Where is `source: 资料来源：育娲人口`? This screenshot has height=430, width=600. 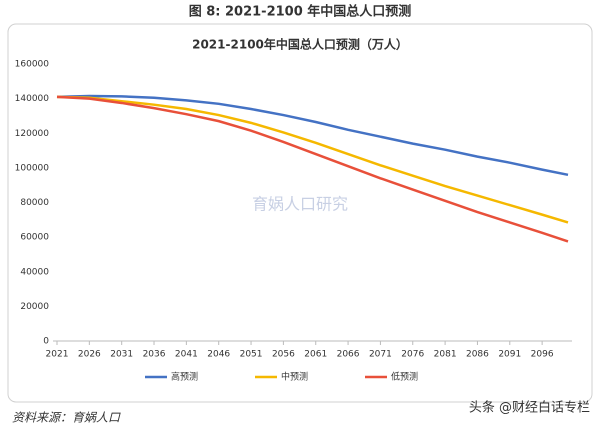 source: 资料来源：育娲人口 is located at coordinates (66, 418).